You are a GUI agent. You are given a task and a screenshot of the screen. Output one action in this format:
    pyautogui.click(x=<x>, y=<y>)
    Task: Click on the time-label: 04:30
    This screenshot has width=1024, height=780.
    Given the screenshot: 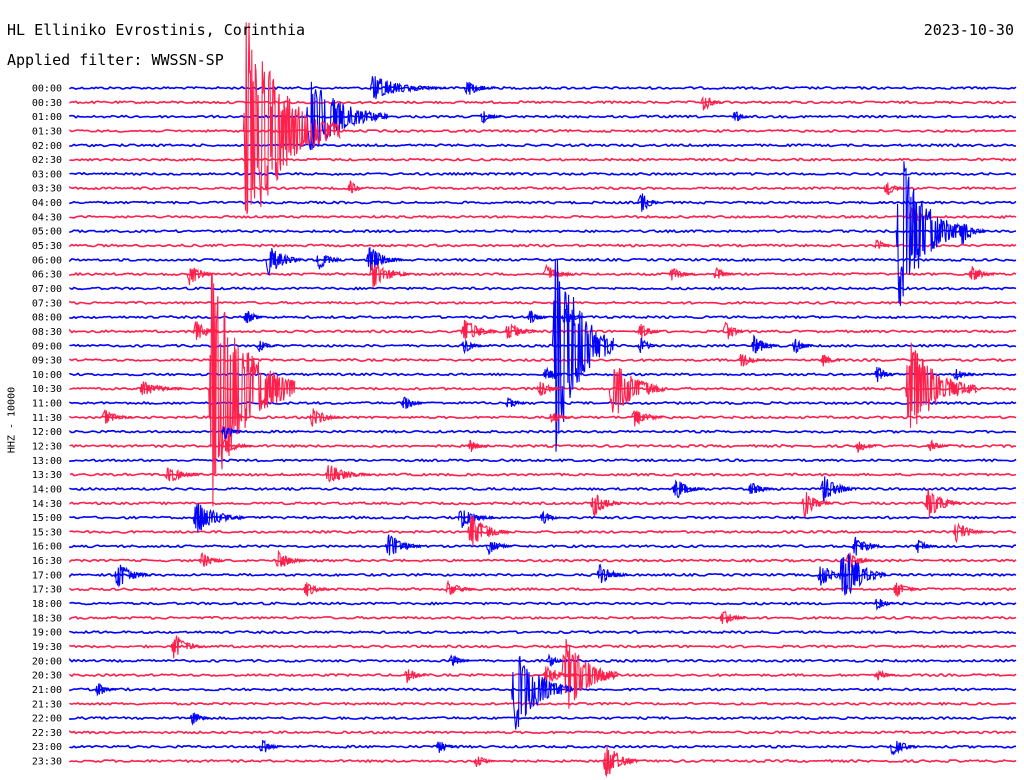 What is the action you would take?
    pyautogui.click(x=47, y=217)
    